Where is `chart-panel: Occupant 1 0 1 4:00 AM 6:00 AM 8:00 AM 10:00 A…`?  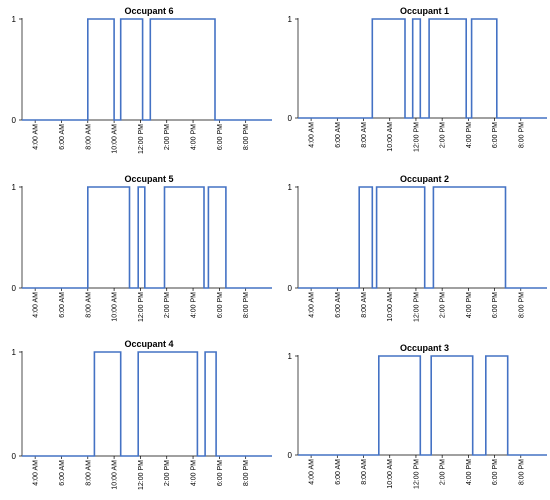 chart-panel: Occupant 1 0 1 4:00 AM 6:00 AM 8:00 AM 10:00 A… is located at coordinates (417, 79).